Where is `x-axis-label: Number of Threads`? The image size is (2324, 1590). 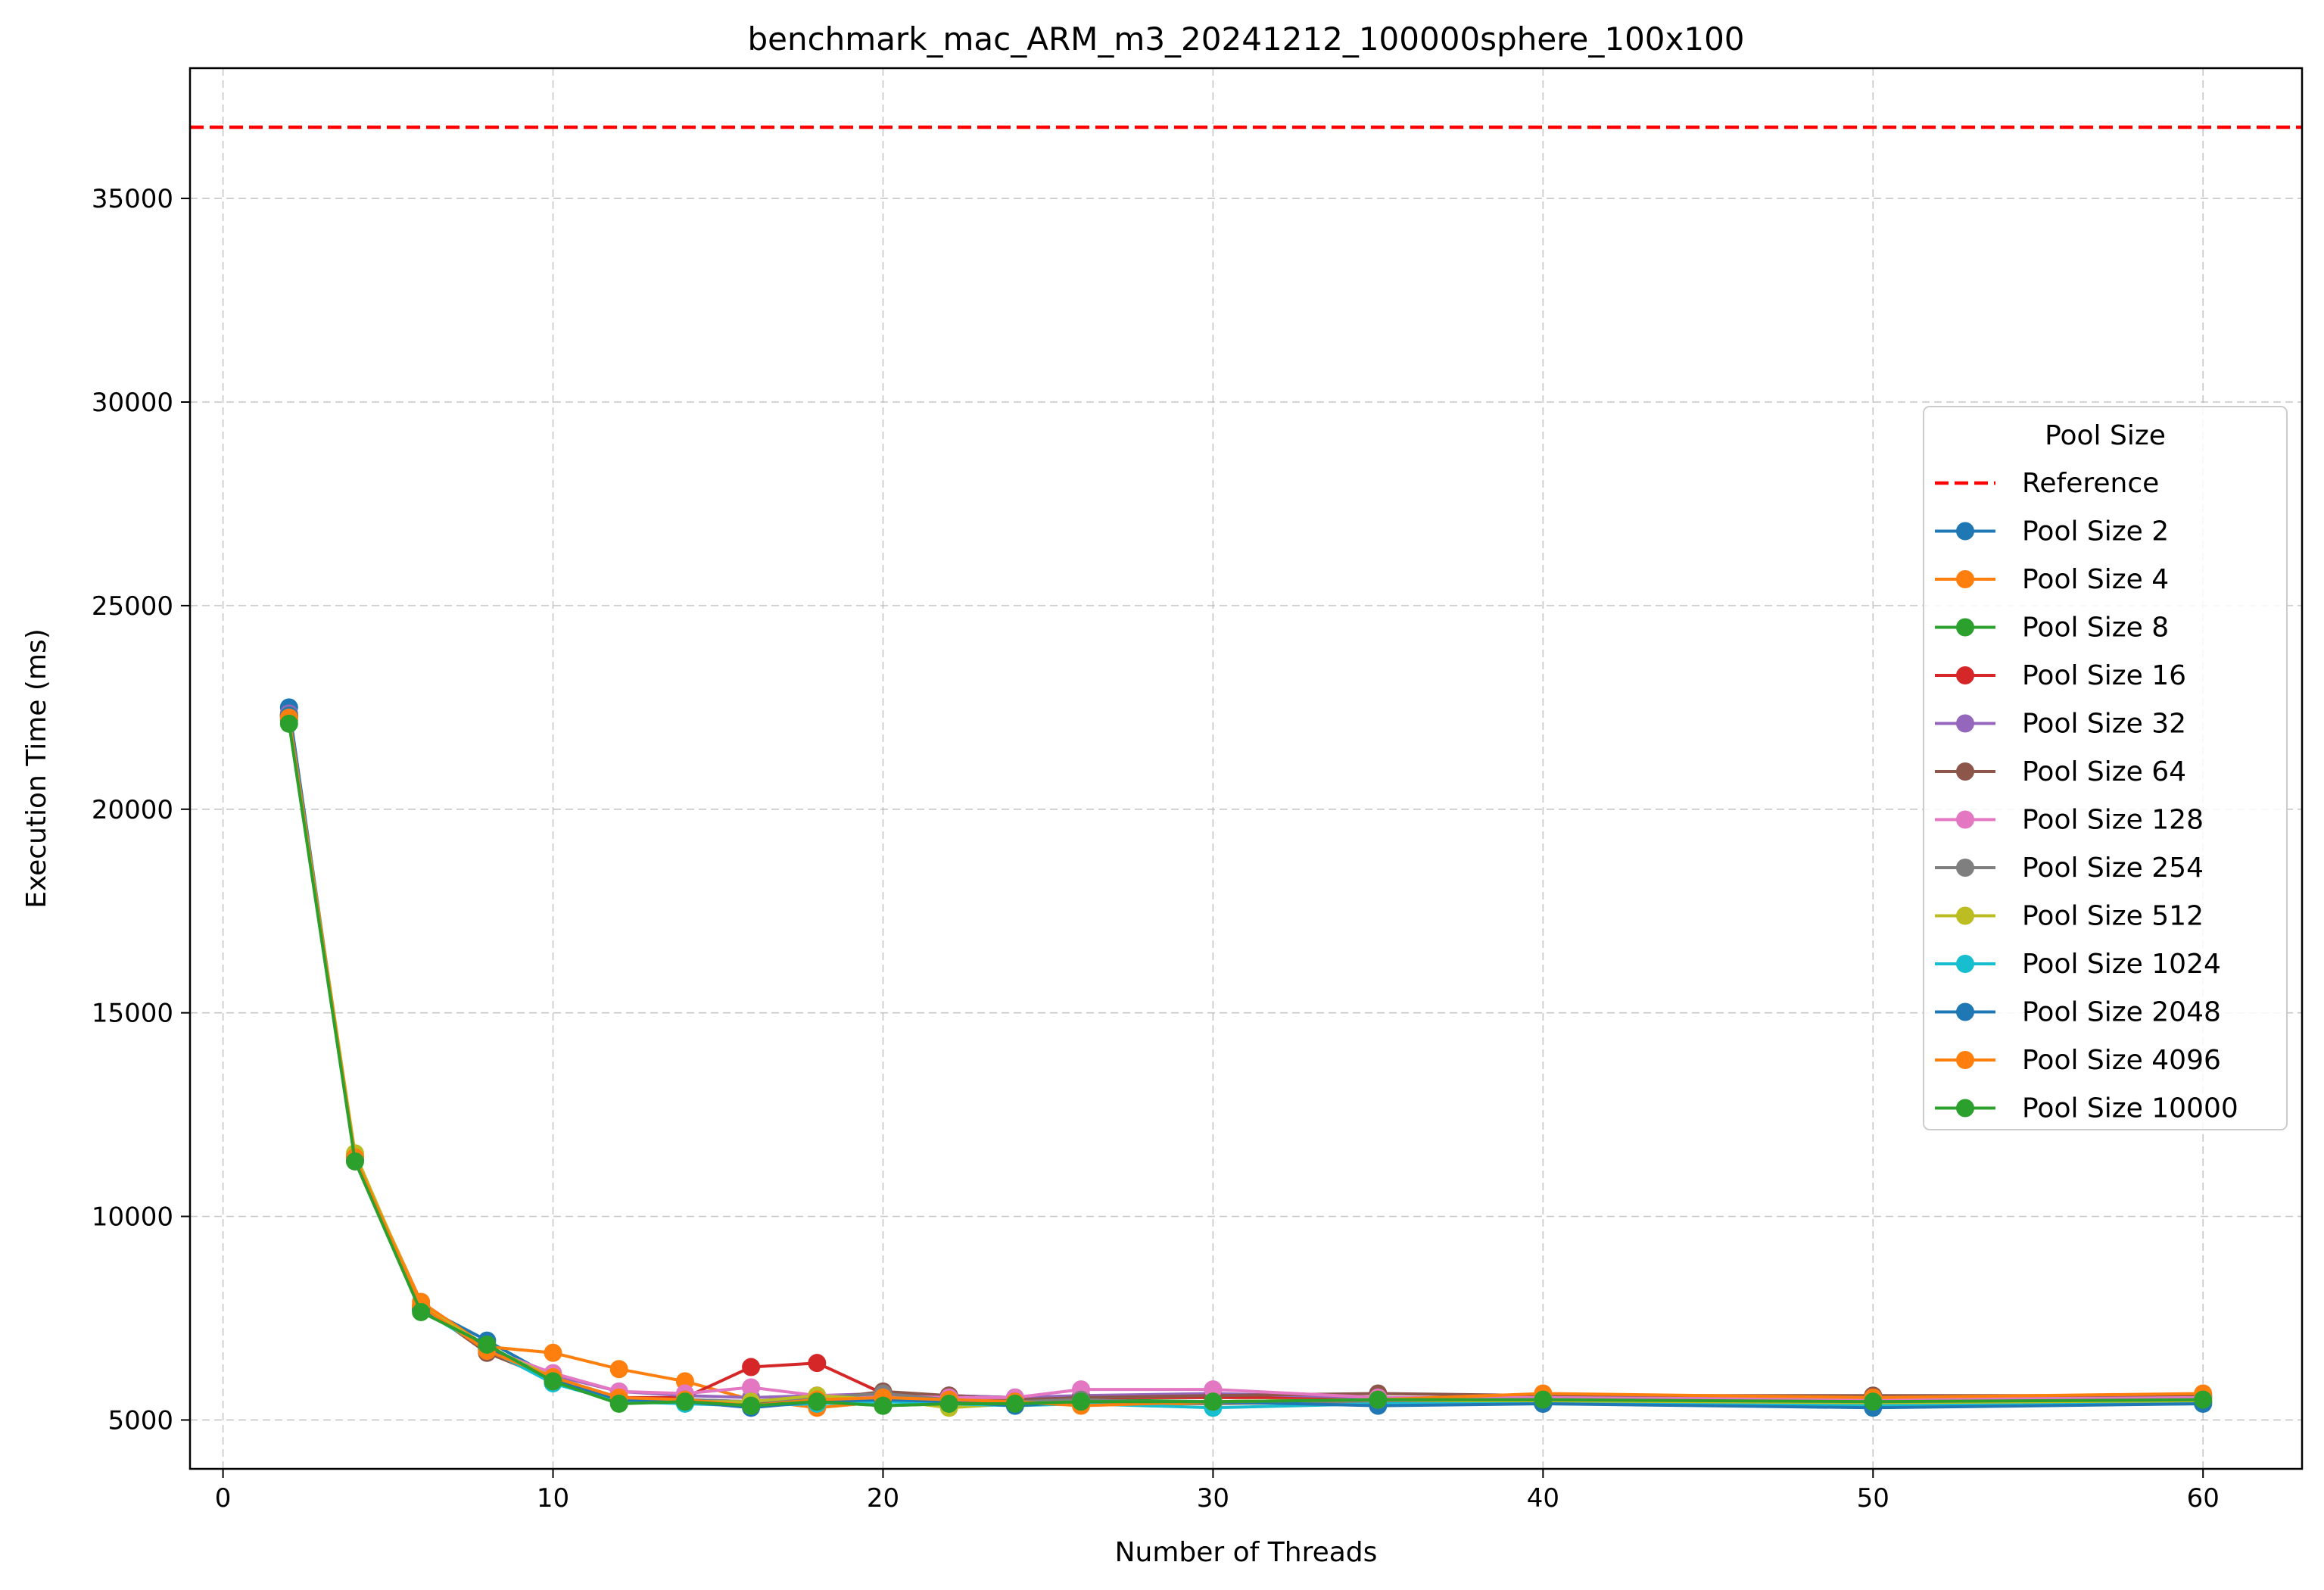
x-axis-label: Number of Threads is located at coordinates (1246, 1552).